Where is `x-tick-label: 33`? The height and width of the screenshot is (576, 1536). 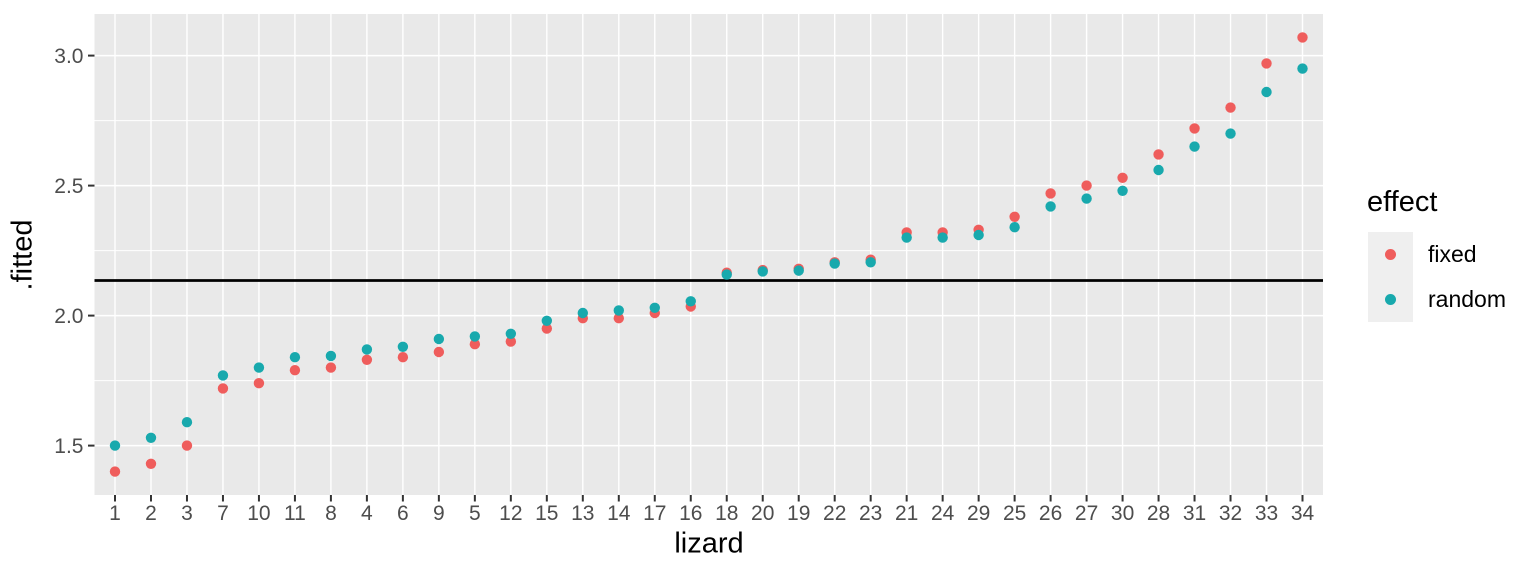
x-tick-label: 33 is located at coordinates (1266, 513).